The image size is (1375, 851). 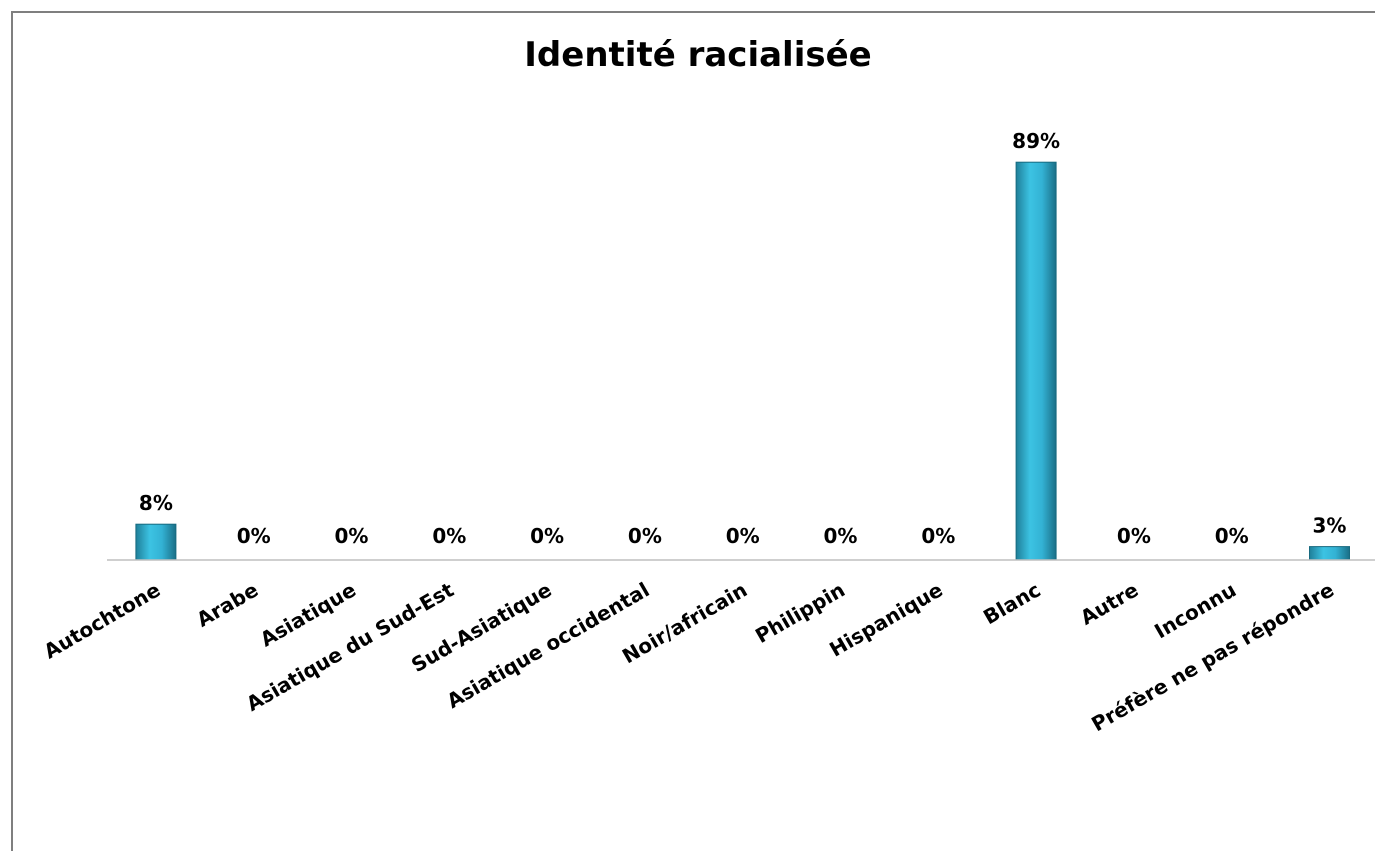 I want to click on data-label-5: 0%, so click(x=645, y=536).